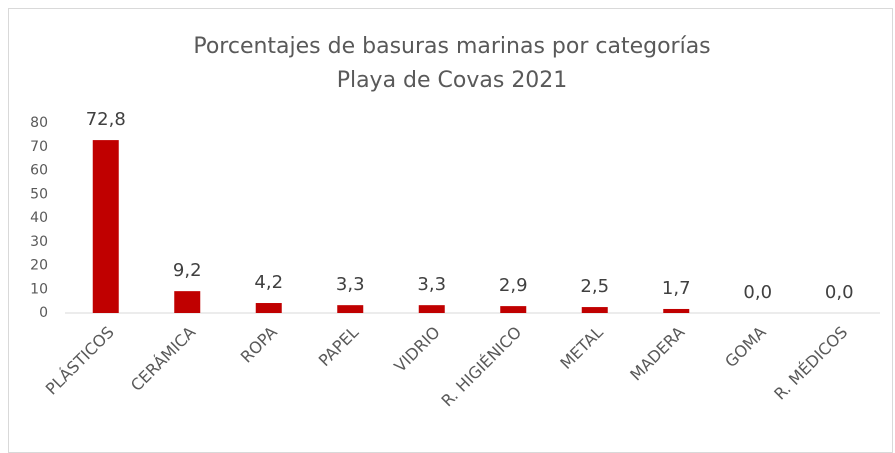 This screenshot has height=453, width=895. Describe the element at coordinates (513, 285) in the screenshot. I see `value-label: 2,9` at that location.